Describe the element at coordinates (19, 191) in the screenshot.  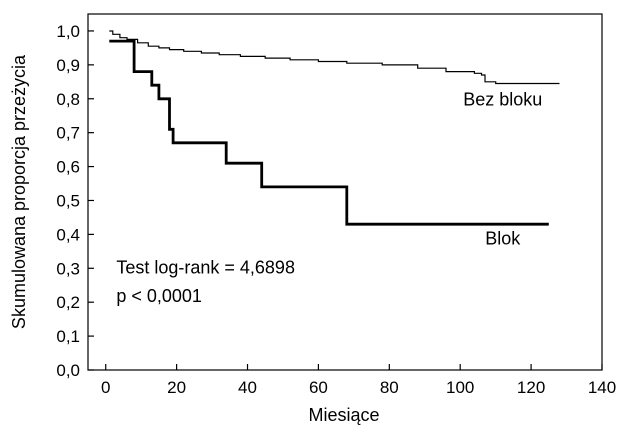
I see `y-axis-title: Skumulowana proporcja przeżycia` at that location.